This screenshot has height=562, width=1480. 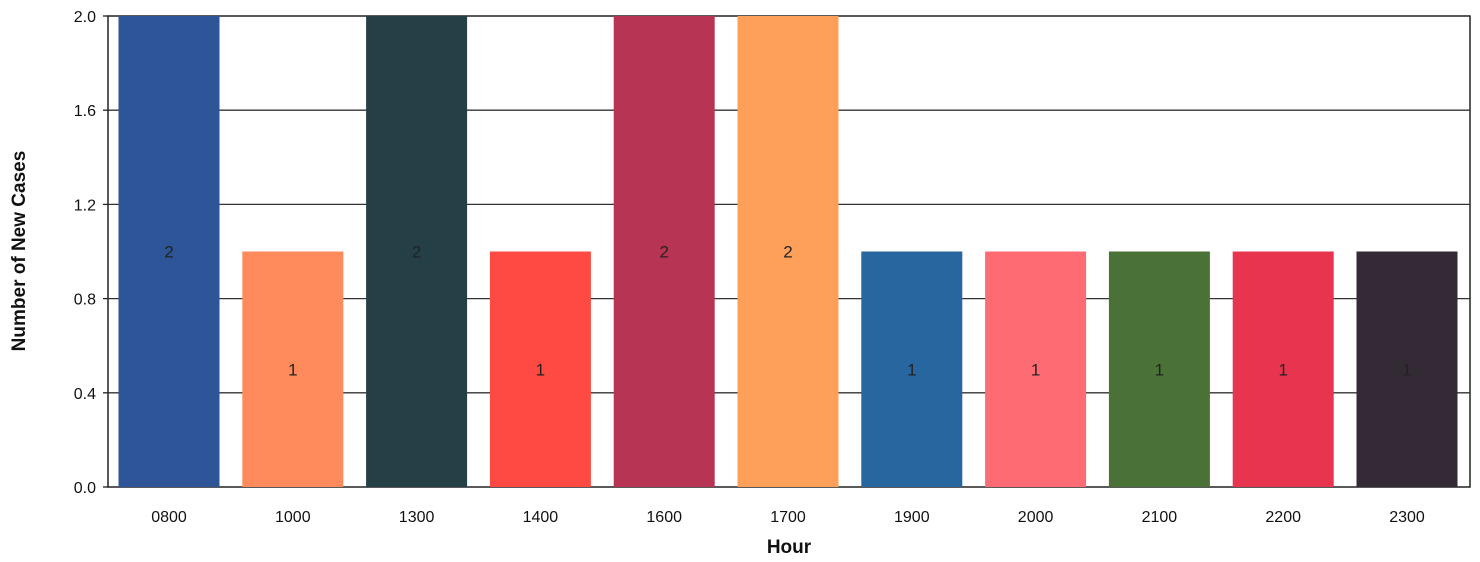 What do you see at coordinates (85, 488) in the screenshot?
I see `y-tick-label: 0.0` at bounding box center [85, 488].